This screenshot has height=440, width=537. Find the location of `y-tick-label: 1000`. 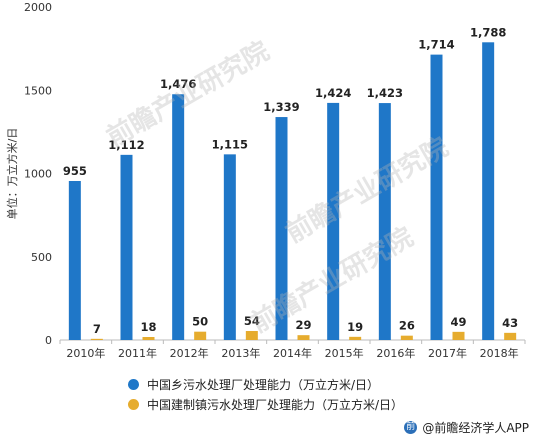

y-tick-label: 1000 is located at coordinates (38, 174).